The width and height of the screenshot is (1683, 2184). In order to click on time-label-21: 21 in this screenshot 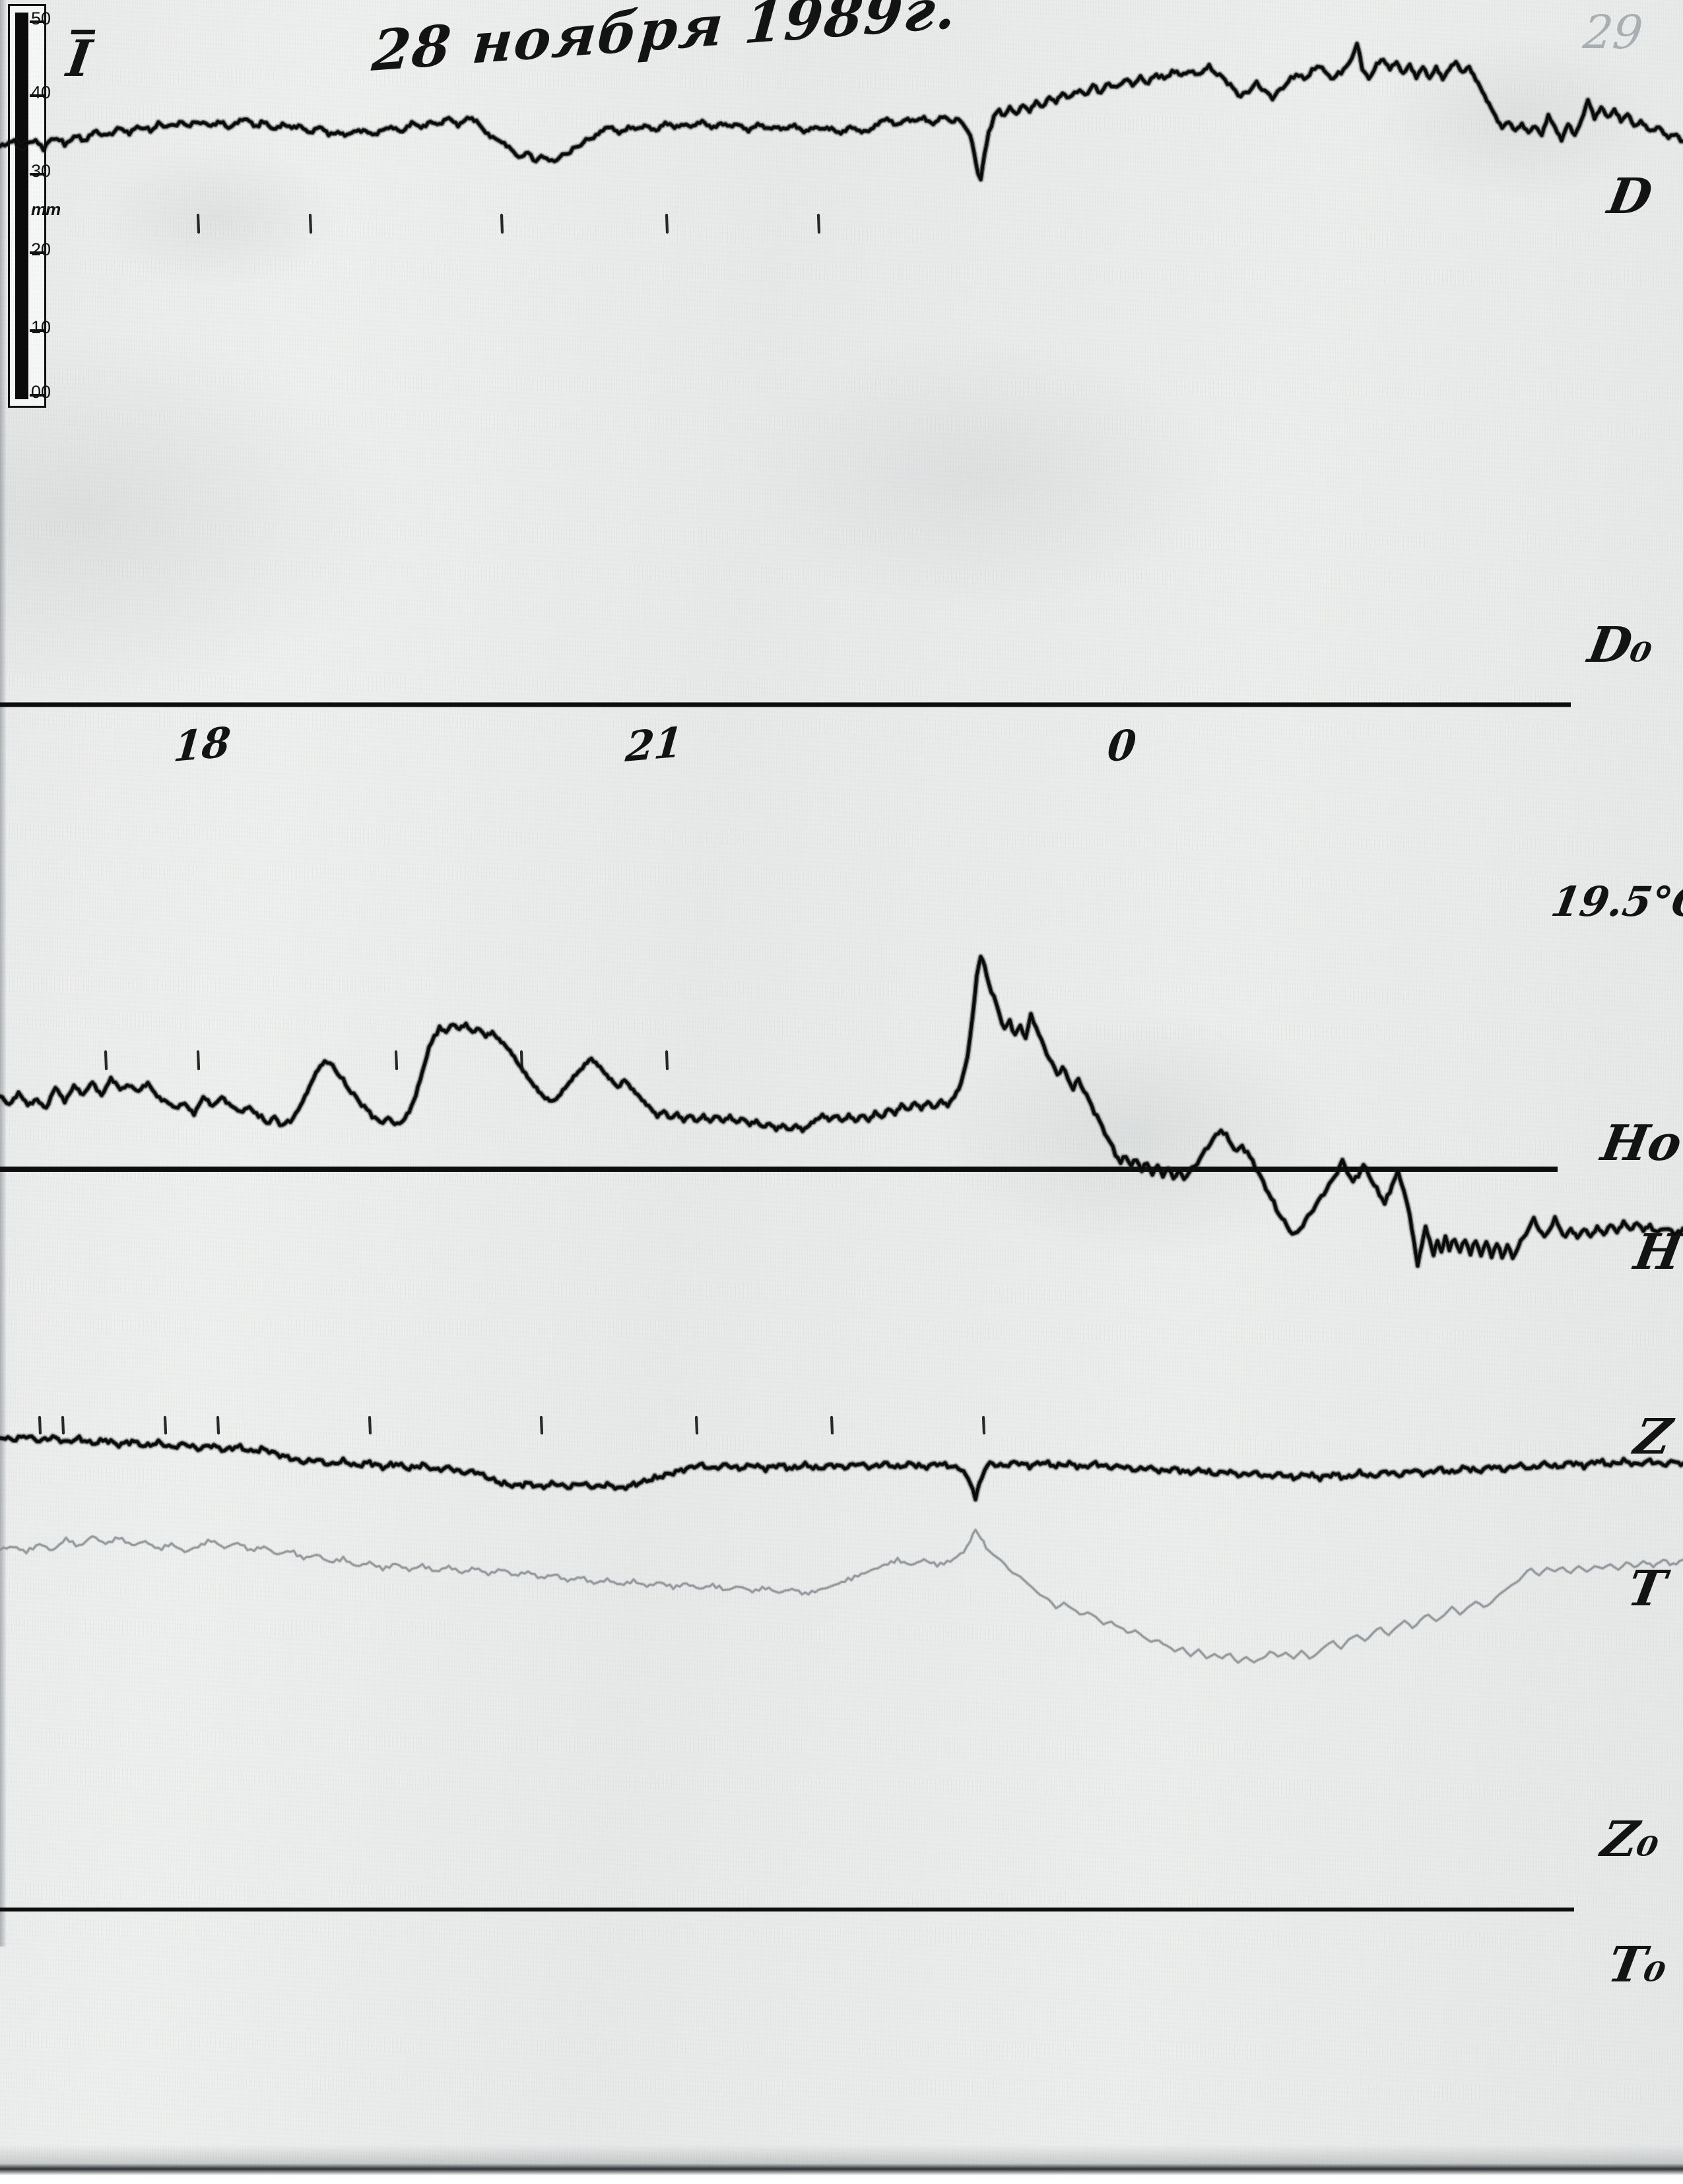, I will do `click(654, 744)`.